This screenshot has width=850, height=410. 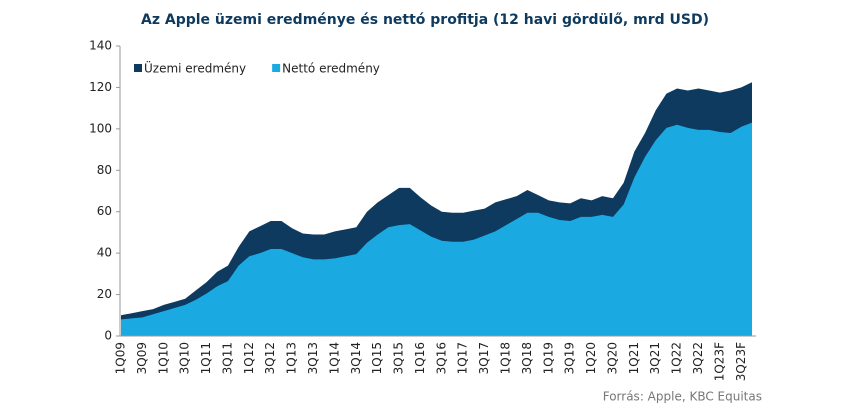 What do you see at coordinates (334, 358) in the screenshot?
I see `x-tick-label: 1Q14` at bounding box center [334, 358].